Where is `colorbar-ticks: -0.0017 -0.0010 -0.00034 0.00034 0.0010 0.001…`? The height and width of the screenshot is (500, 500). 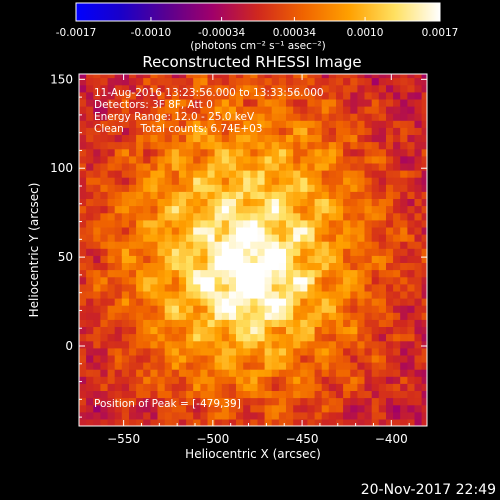
colorbar-ticks: -0.0017 -0.0010 -0.00034 0.00034 0.0010 0.001… is located at coordinates (257, 28).